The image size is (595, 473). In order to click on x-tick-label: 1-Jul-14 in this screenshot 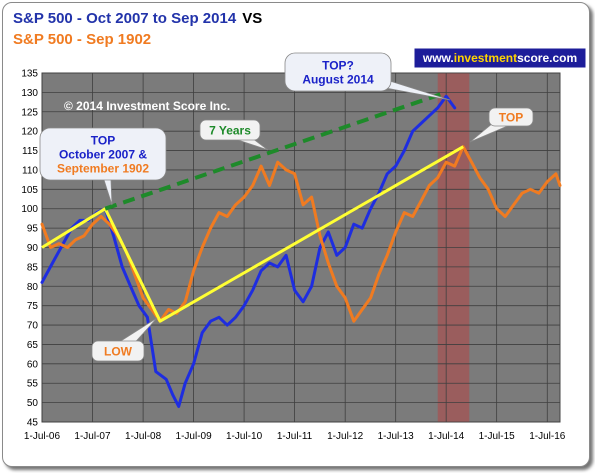, I will do `click(446, 436)`.